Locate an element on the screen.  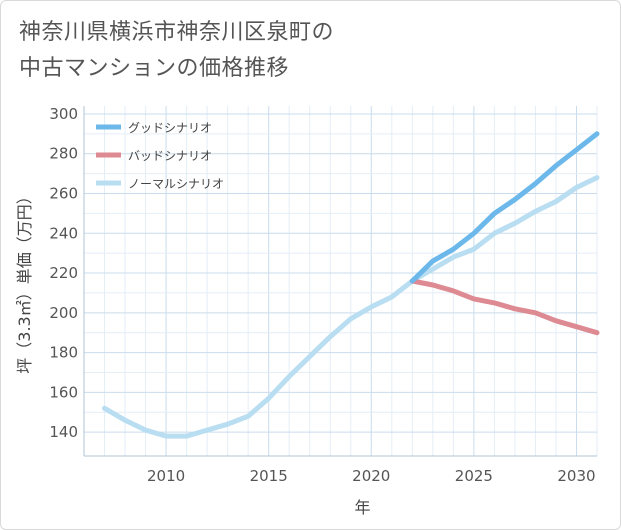
chart-title-line2: 中古マンションの価格推移 is located at coordinates (154, 68).